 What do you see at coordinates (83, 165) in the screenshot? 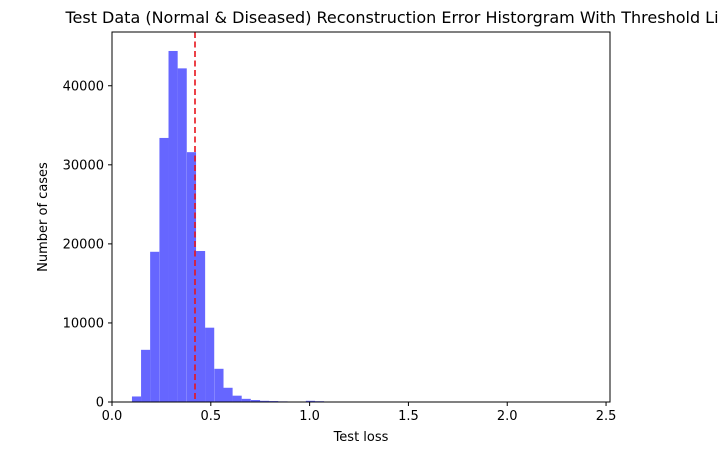
I see `y-tick-label: 30000` at bounding box center [83, 165].